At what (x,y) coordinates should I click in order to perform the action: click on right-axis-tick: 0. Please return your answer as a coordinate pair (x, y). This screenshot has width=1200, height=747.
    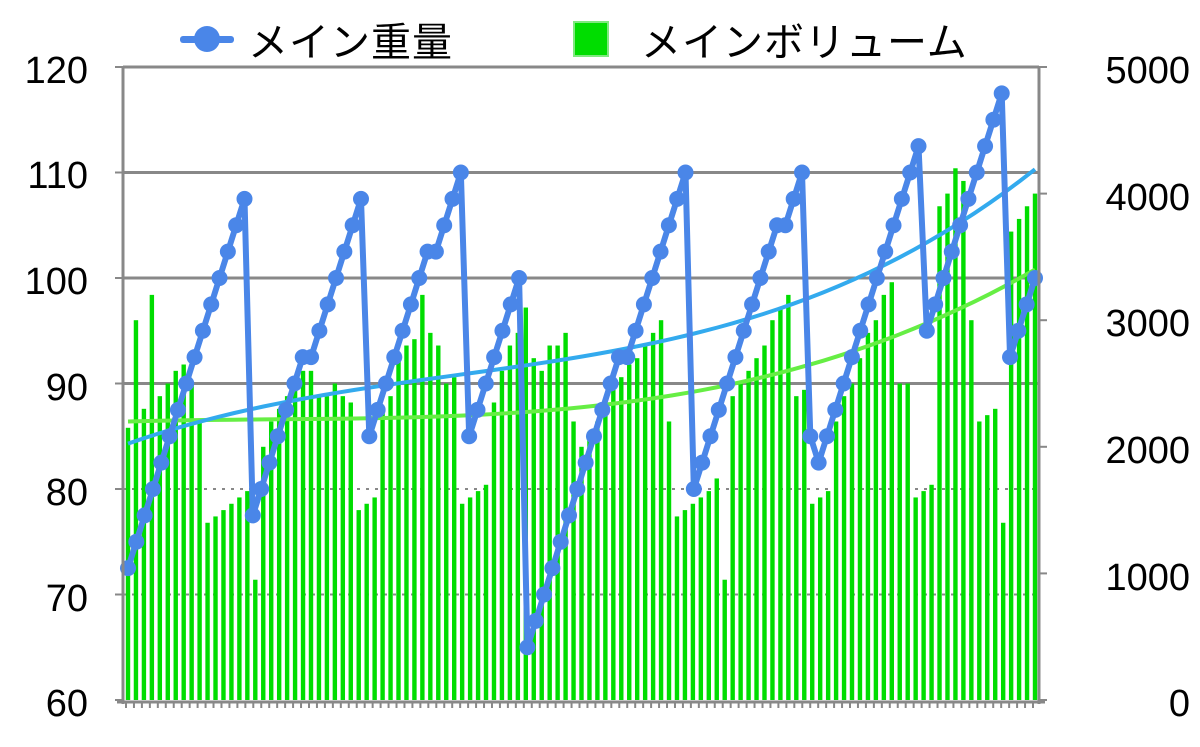
    Looking at the image, I should click on (1179, 704).